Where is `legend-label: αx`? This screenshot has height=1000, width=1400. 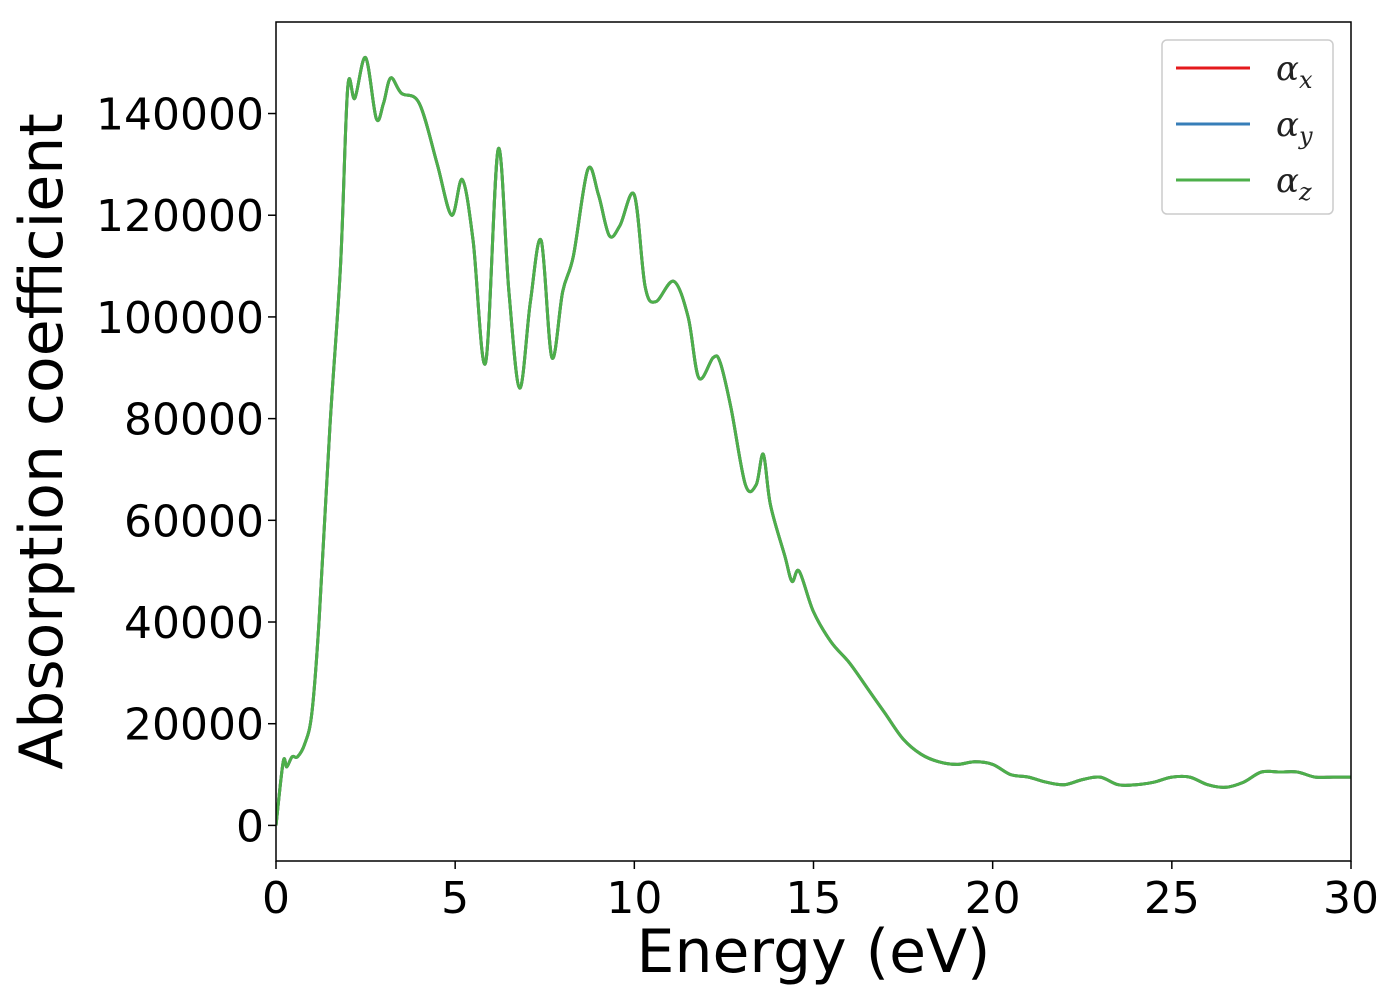
legend-label: αx is located at coordinates (1294, 71).